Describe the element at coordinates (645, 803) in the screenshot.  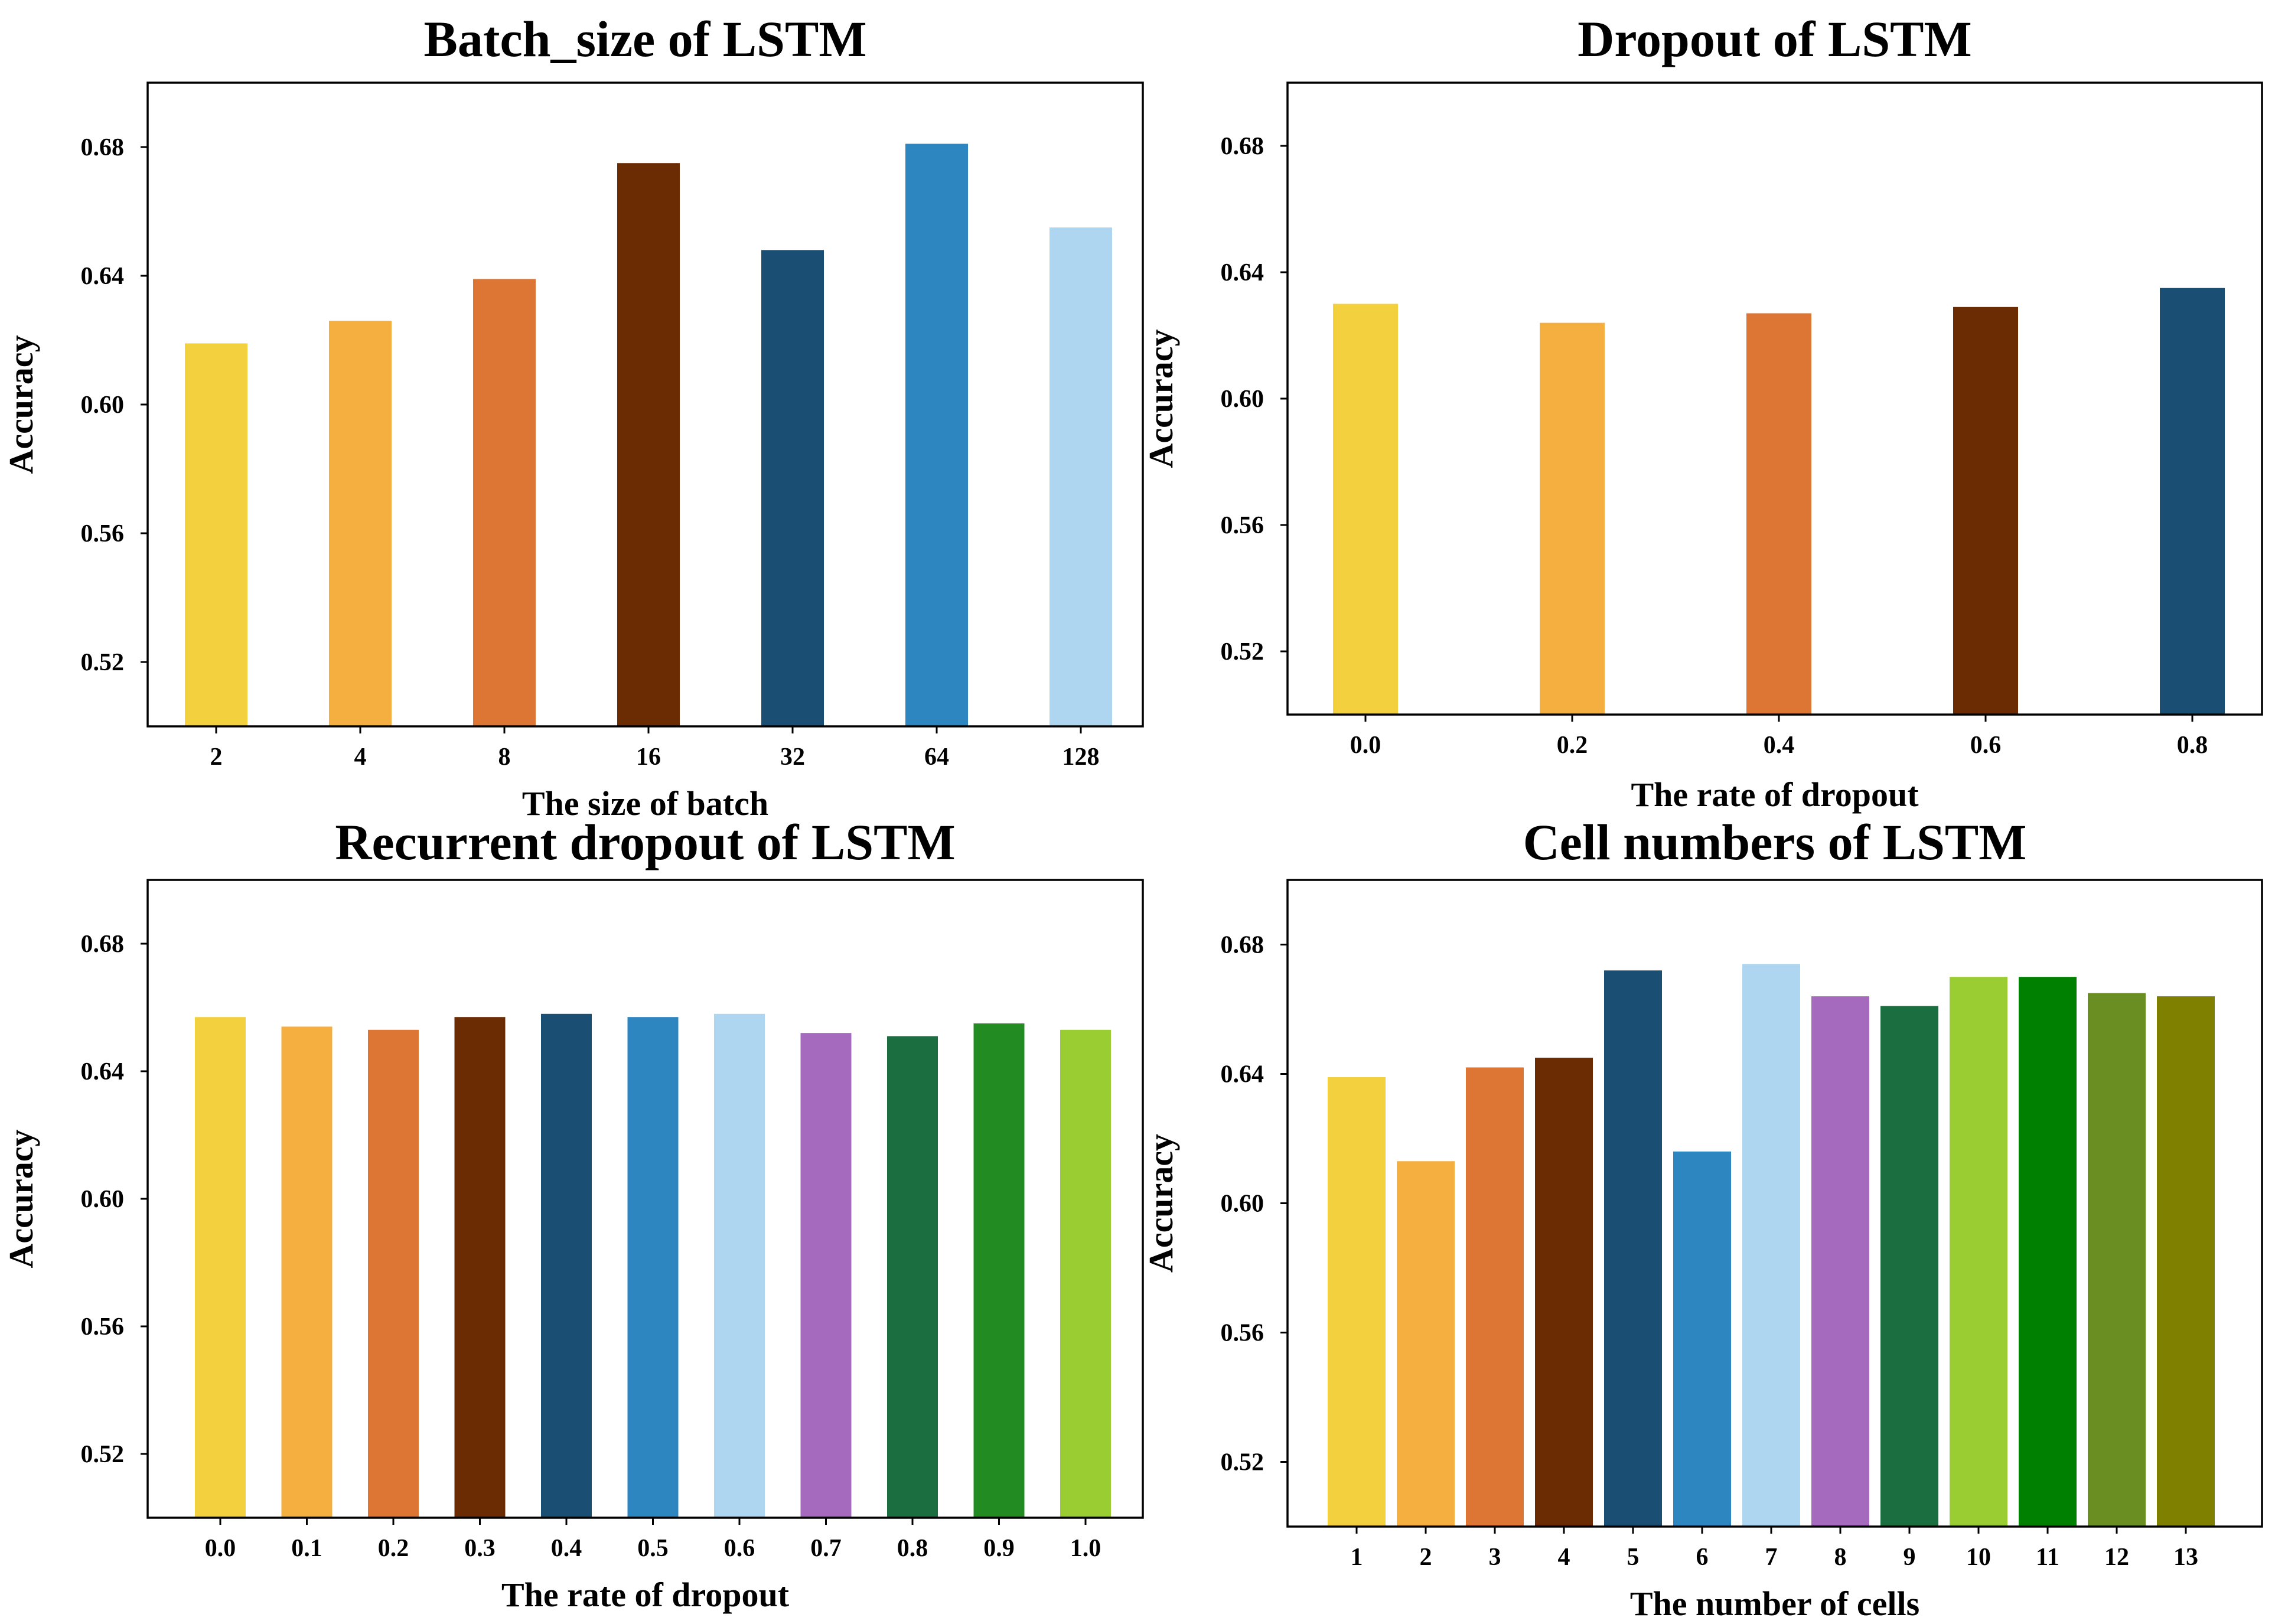
I see `x-axis-label: The size of batch` at that location.